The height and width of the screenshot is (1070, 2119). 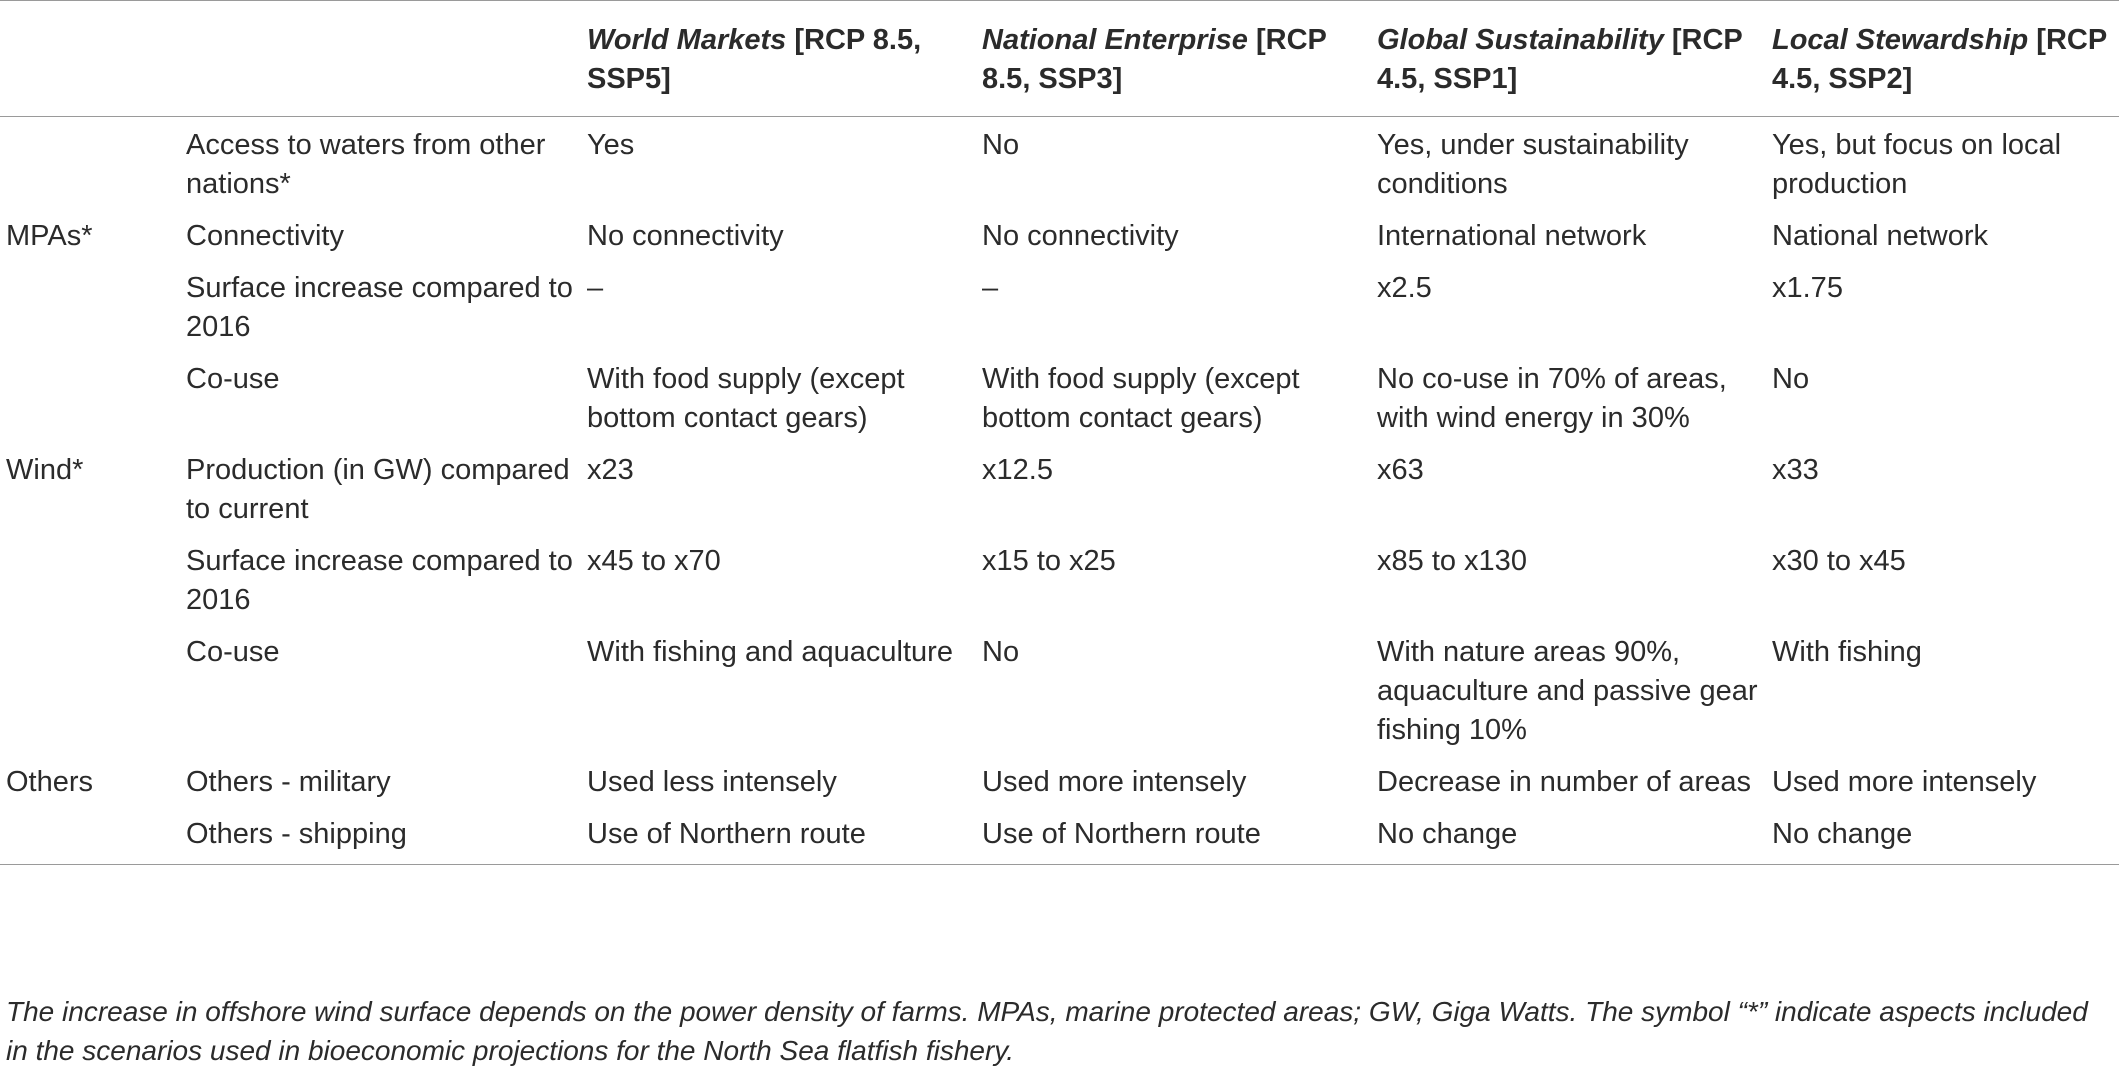 What do you see at coordinates (1564, 782) in the screenshot?
I see `table-cell: Decrease in number of areas` at bounding box center [1564, 782].